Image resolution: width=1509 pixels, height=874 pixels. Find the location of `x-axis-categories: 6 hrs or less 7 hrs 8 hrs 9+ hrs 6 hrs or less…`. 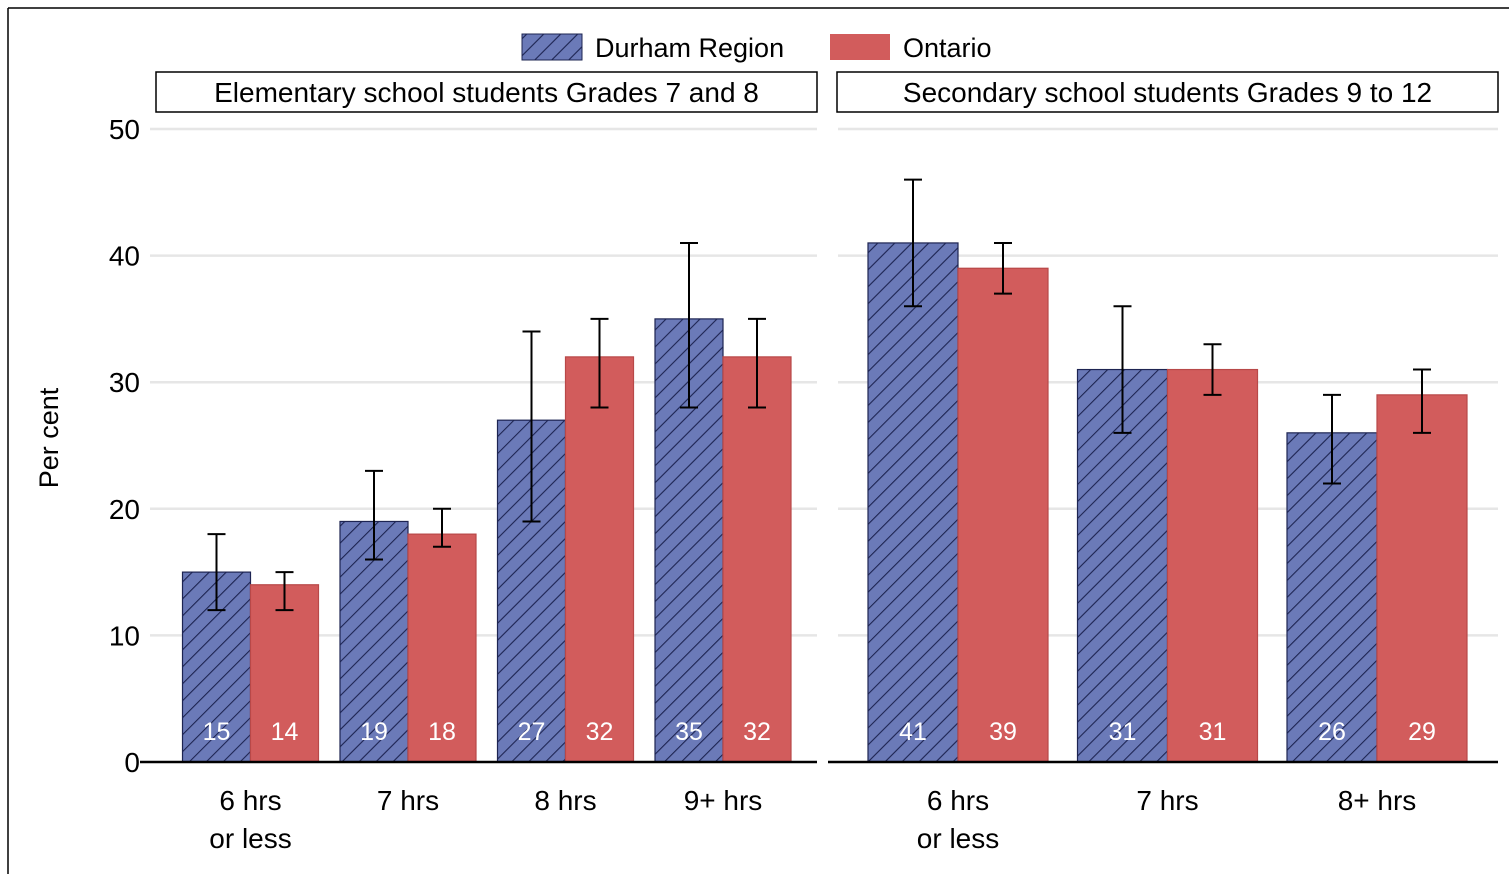

x-axis-categories: 6 hrs or less 7 hrs 8 hrs 9+ hrs 6 hrs or less… is located at coordinates (812, 819).